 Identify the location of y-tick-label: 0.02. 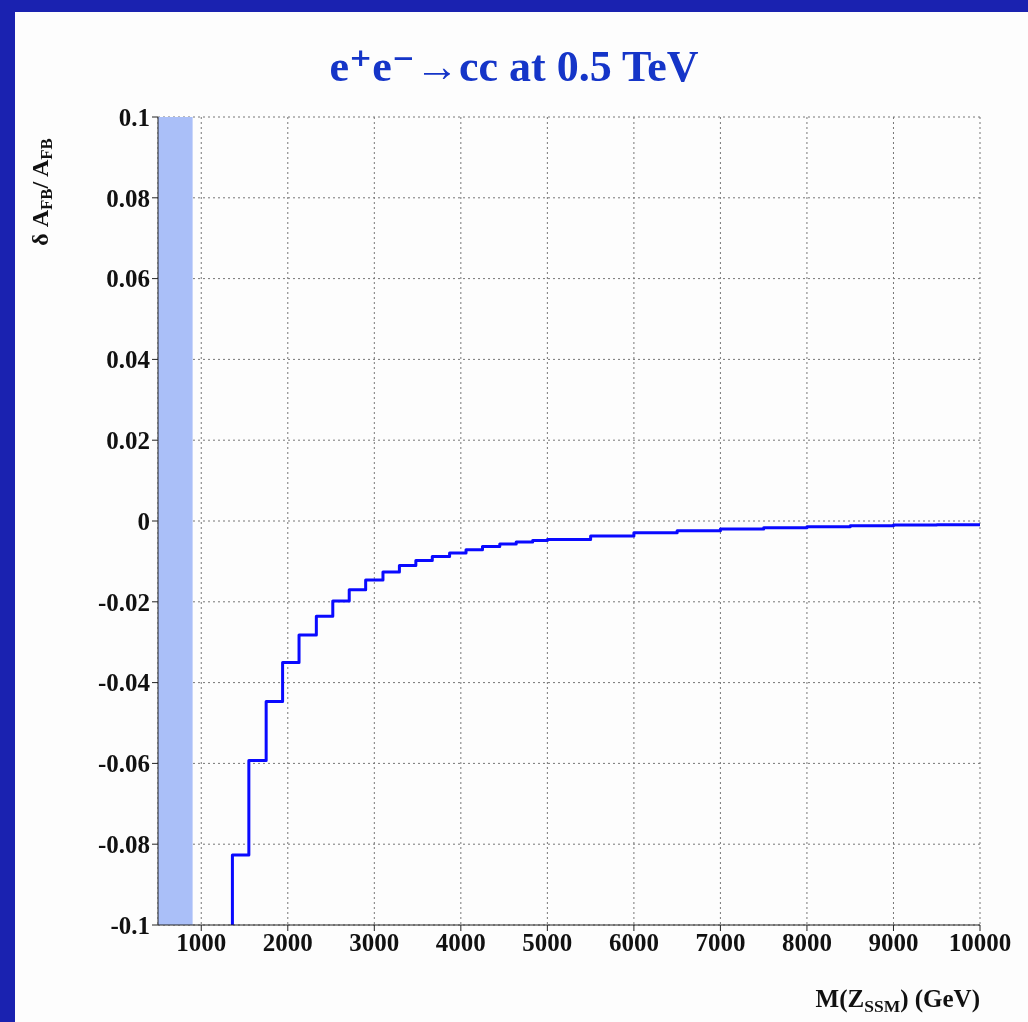
(128, 441).